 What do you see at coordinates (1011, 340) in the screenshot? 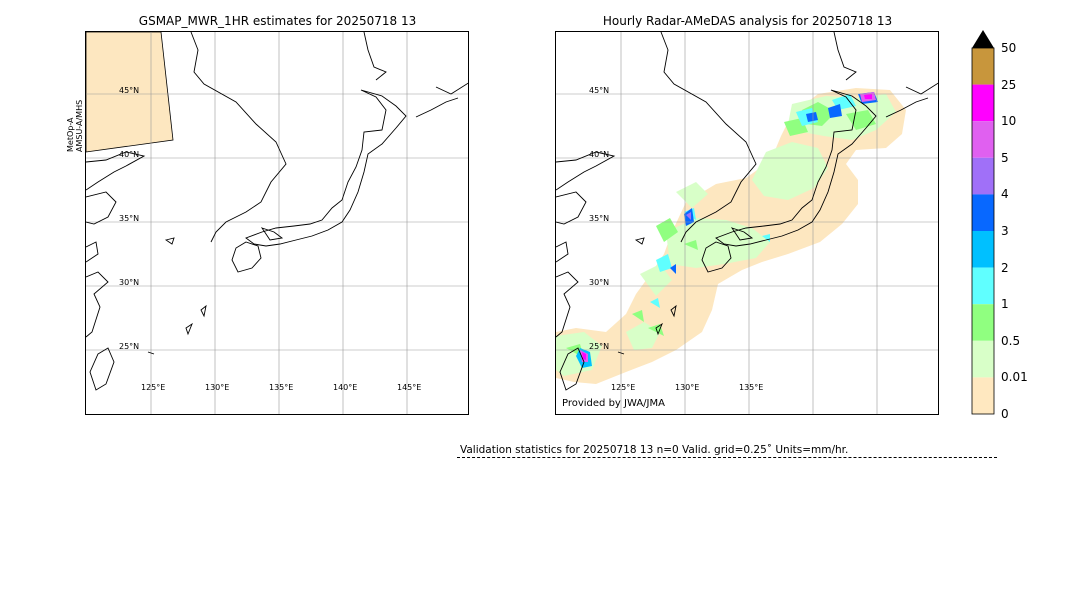
I see `colorbar-tick-label: 0.5` at bounding box center [1011, 340].